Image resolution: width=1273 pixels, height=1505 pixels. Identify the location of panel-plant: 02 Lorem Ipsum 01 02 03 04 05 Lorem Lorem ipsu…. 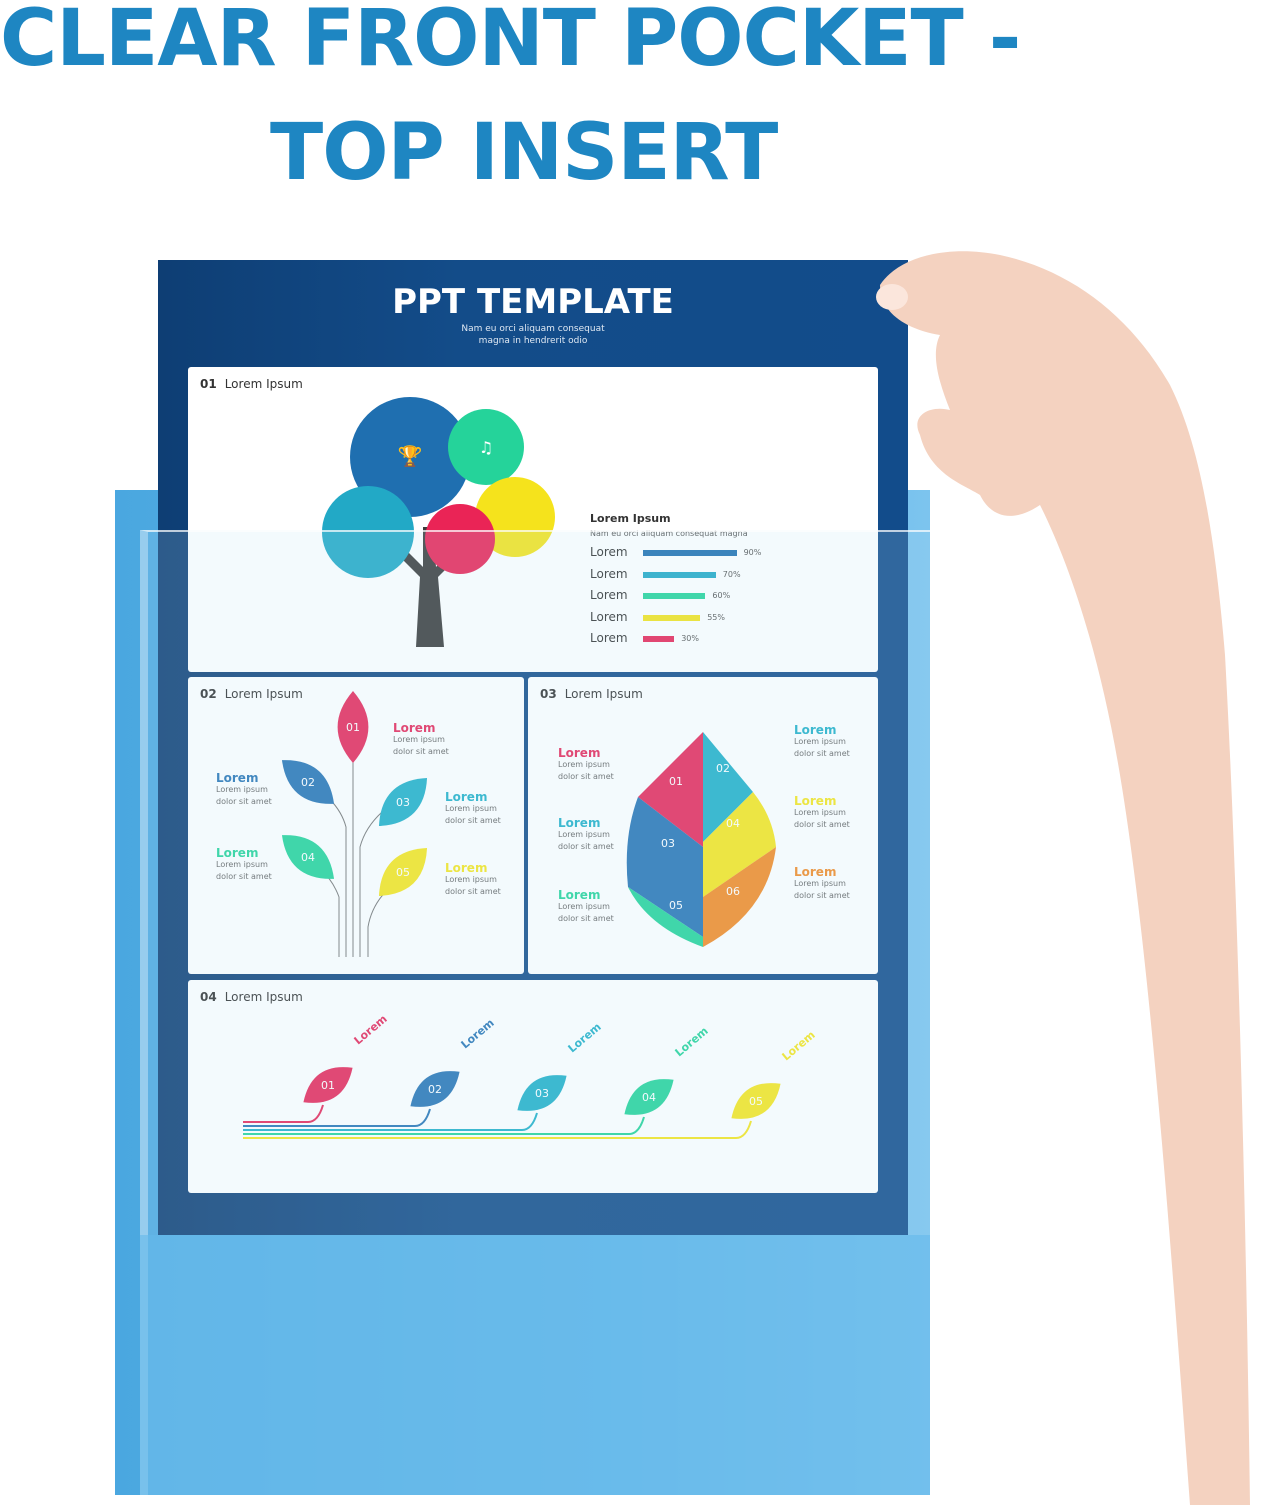
(356, 825).